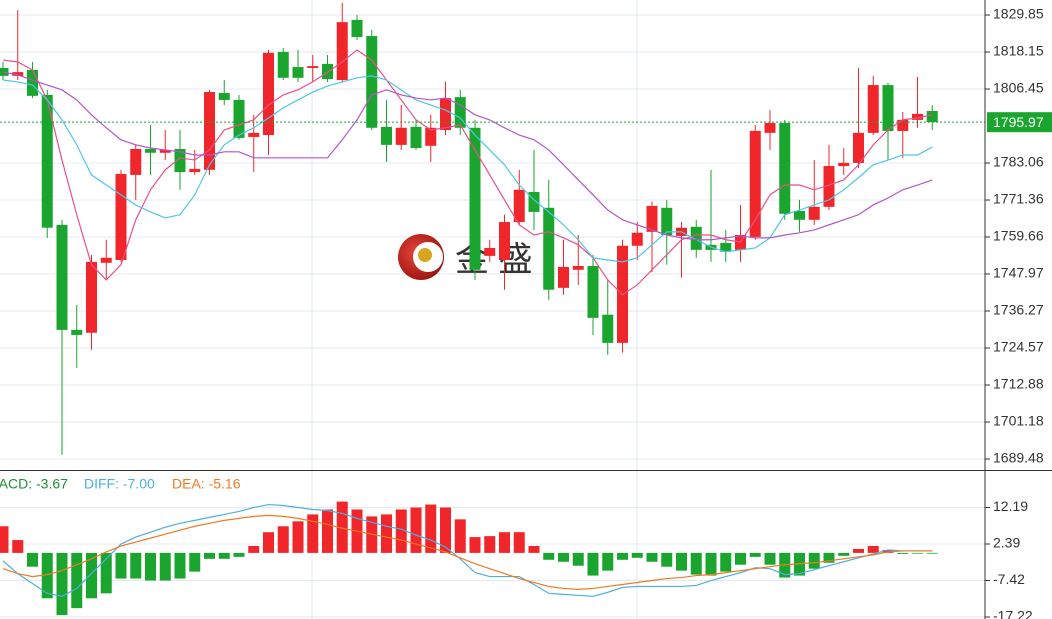 The image size is (1052, 619). What do you see at coordinates (1010, 506) in the screenshot?
I see `y-tick-label: 12.19` at bounding box center [1010, 506].